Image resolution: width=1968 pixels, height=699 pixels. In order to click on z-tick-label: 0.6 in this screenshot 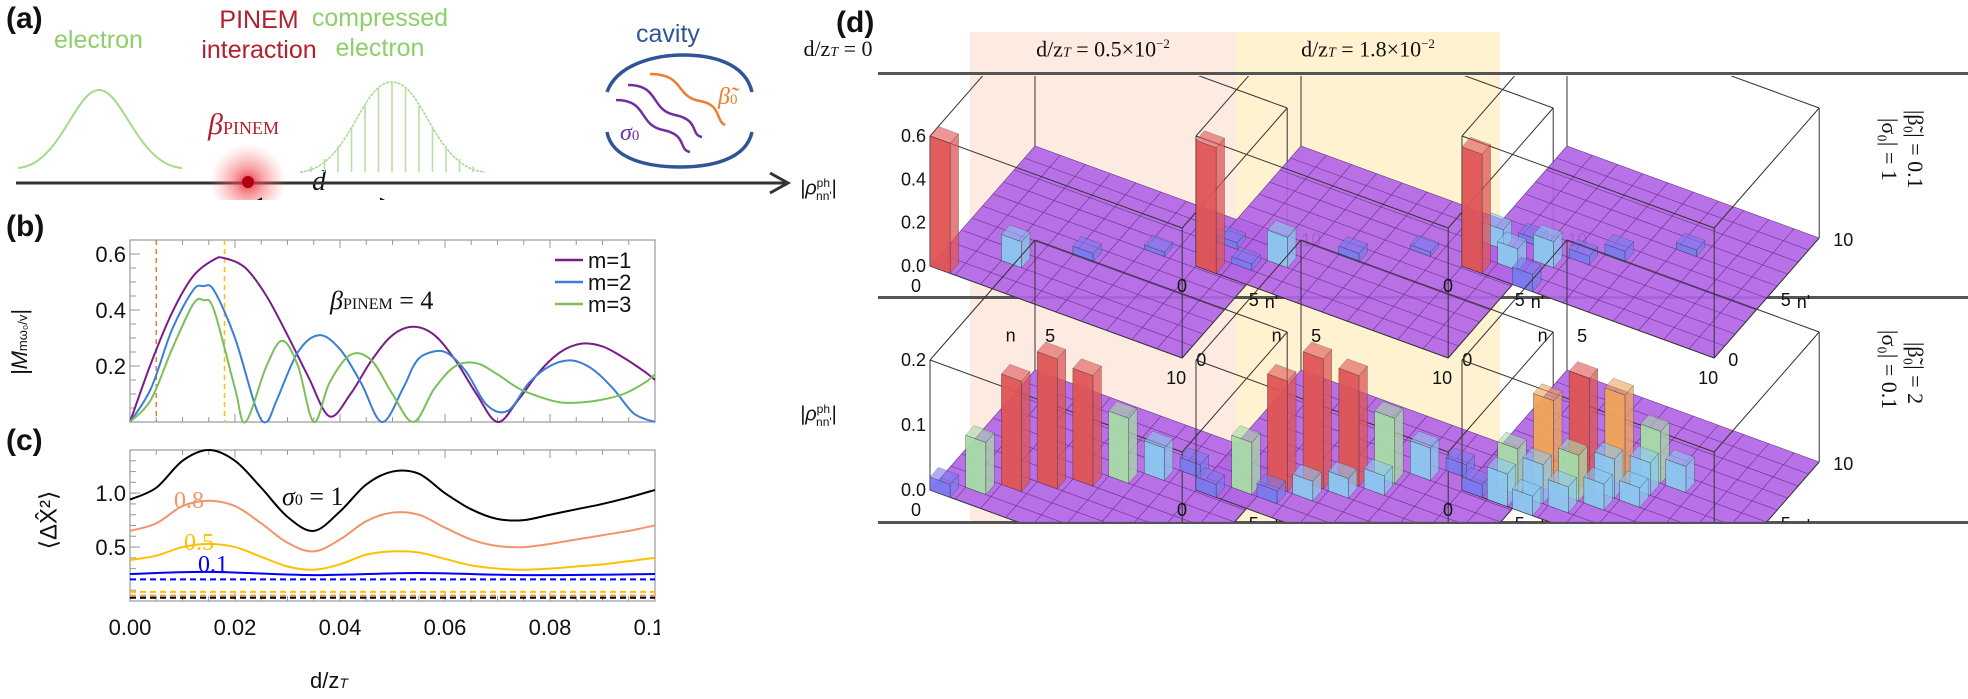, I will do `click(913, 136)`.